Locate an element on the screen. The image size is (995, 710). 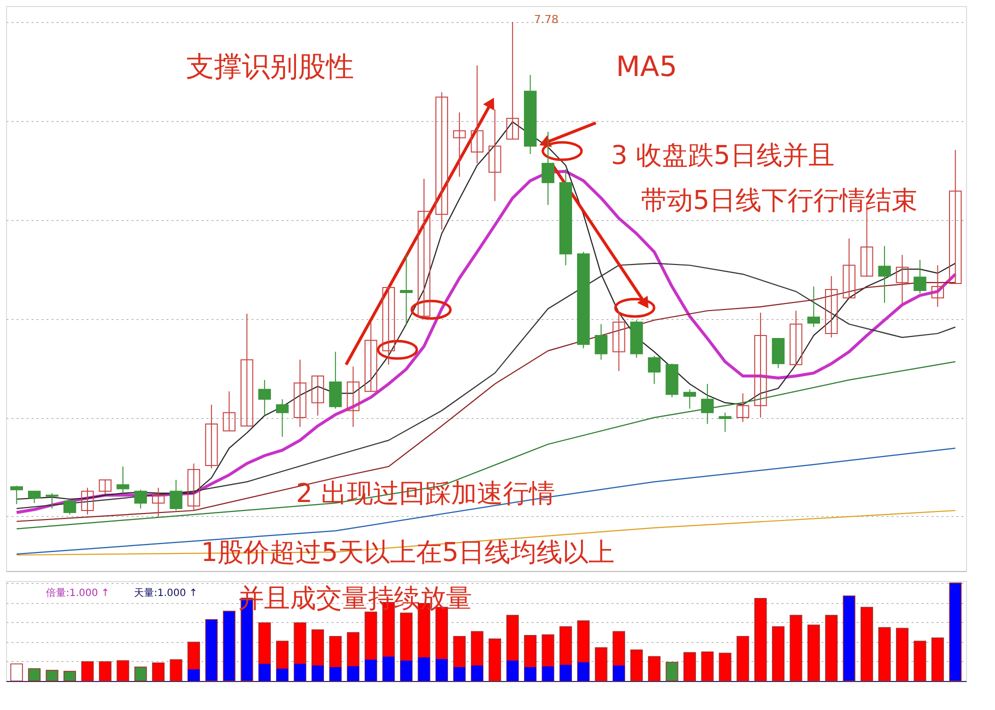
annotation: MA5 is located at coordinates (647, 66).